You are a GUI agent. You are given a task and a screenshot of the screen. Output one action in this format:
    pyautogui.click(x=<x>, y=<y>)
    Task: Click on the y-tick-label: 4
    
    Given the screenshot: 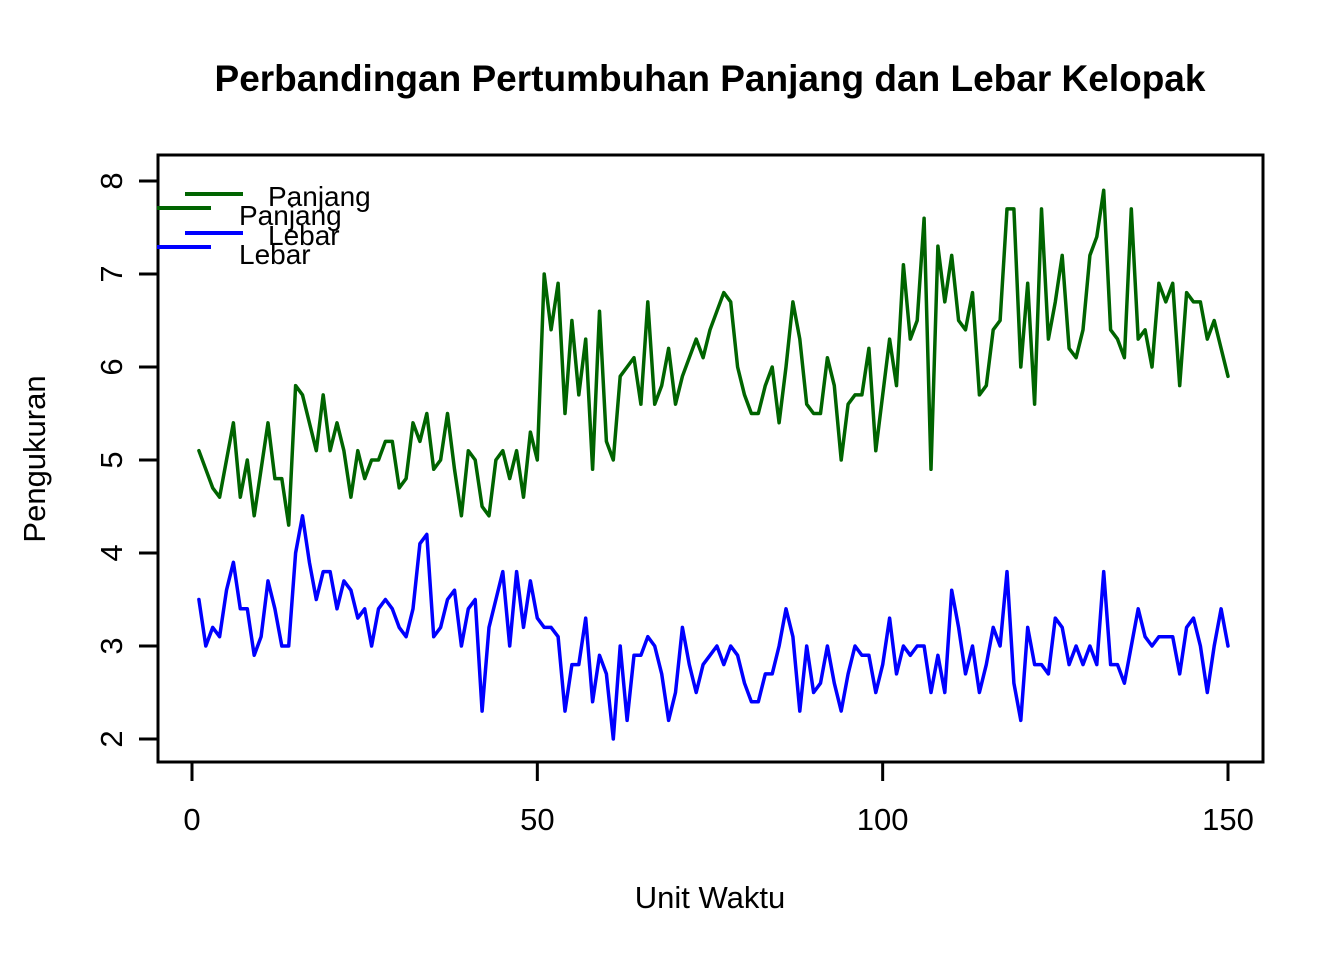 What is the action you would take?
    pyautogui.click(x=111, y=552)
    